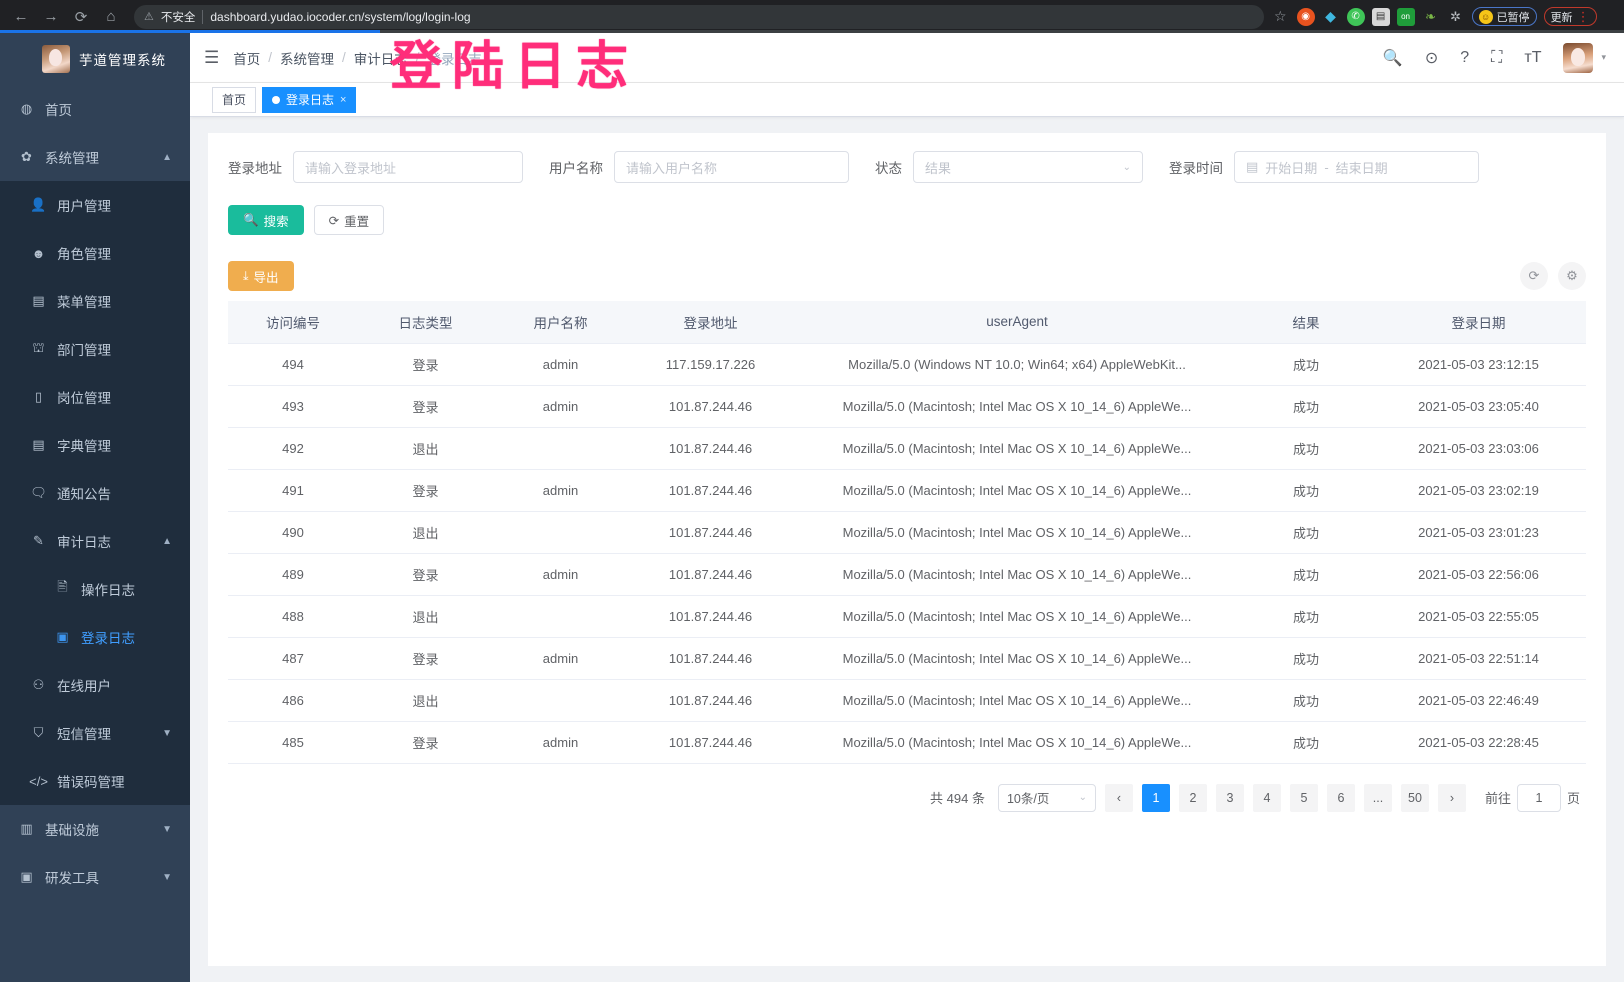  I want to click on cell-type: 登录, so click(425, 364).